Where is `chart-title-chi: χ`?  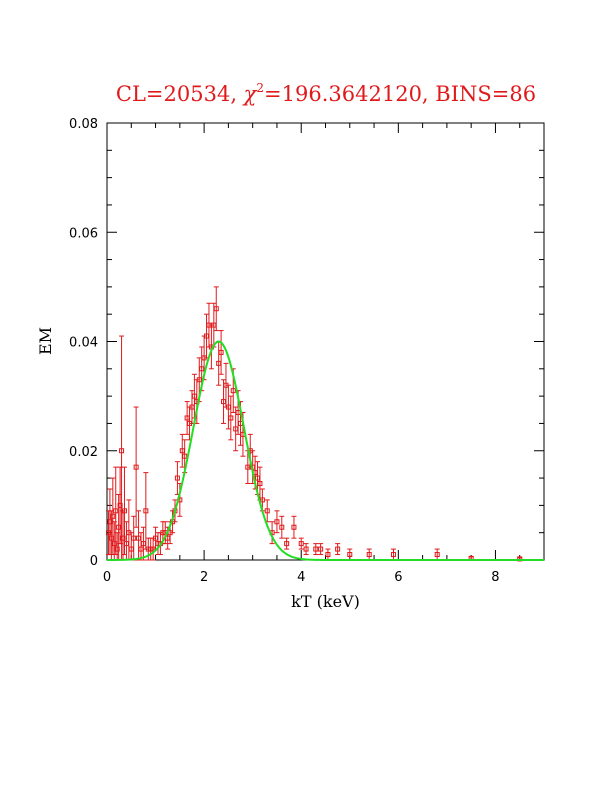 chart-title-chi: χ is located at coordinates (250, 94).